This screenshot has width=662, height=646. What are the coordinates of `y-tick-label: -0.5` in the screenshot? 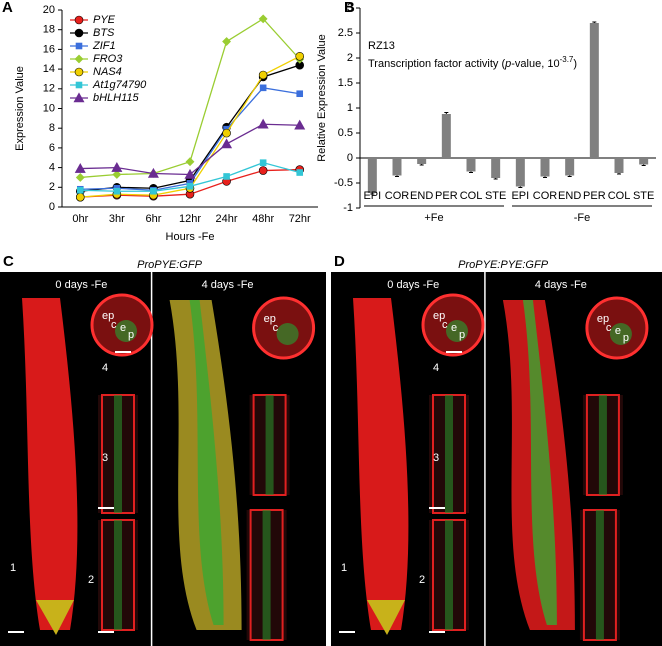 It's located at (343, 183).